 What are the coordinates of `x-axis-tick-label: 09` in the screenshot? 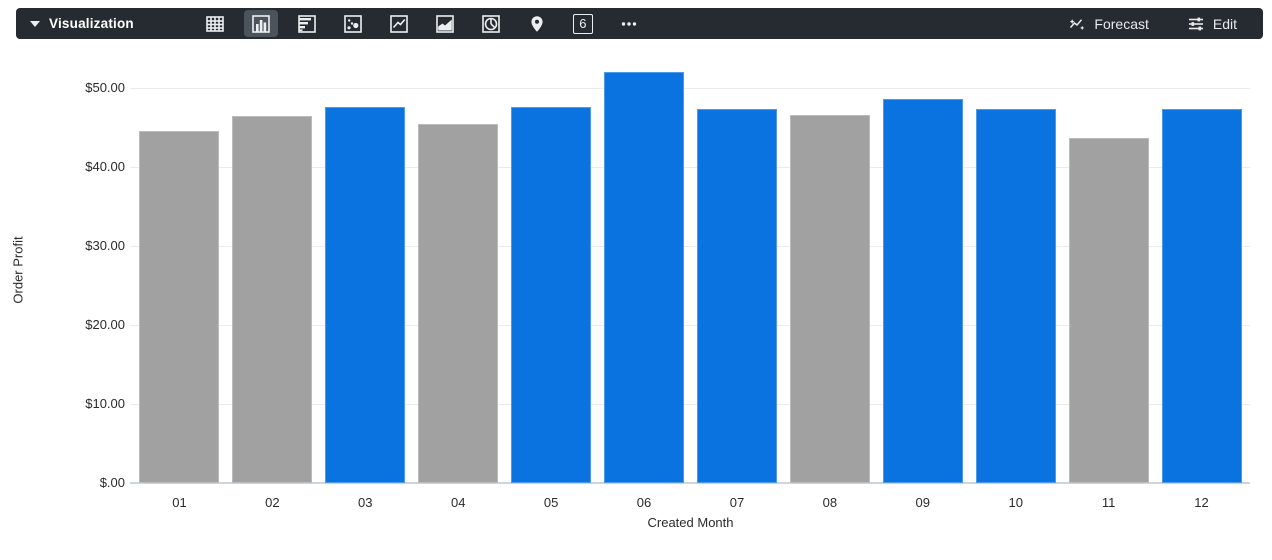 It's located at (923, 502).